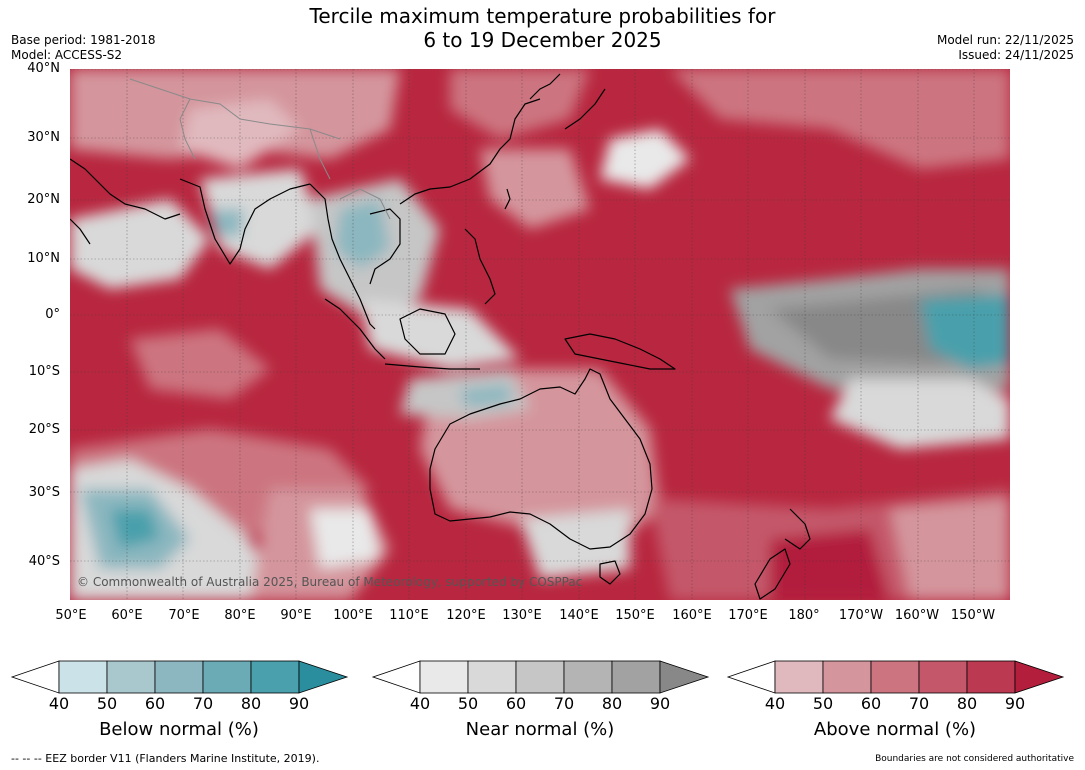  I want to click on above-normal-title: Above normal (%), so click(895, 729).